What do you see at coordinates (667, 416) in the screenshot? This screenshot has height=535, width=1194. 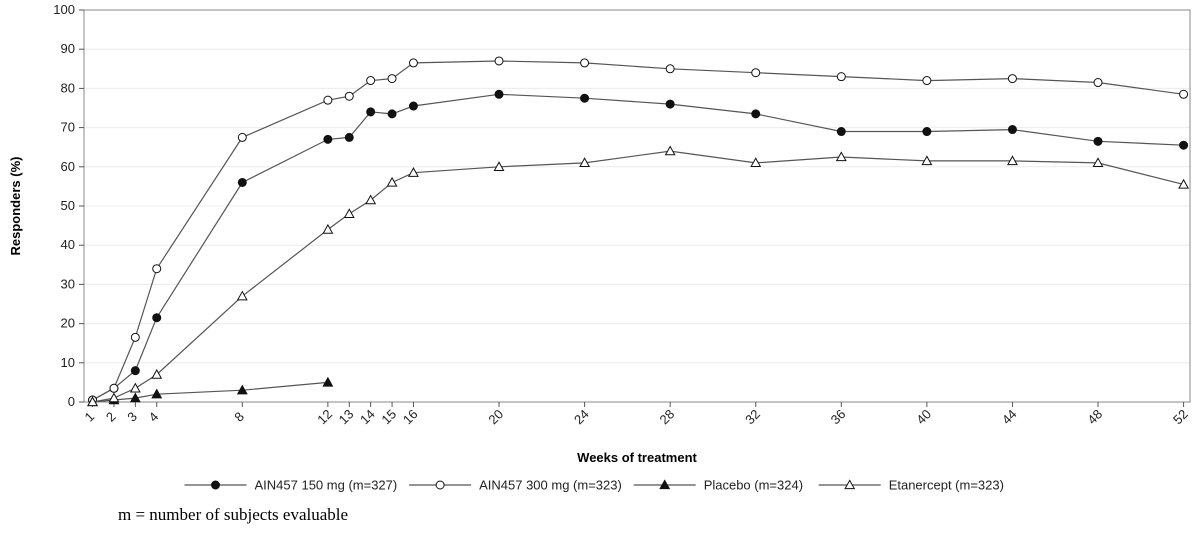 I see `x-tick-label: 28` at bounding box center [667, 416].